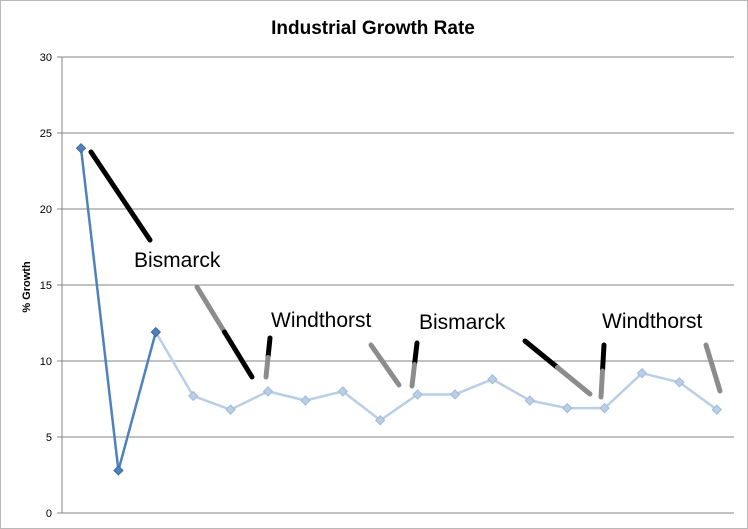 The width and height of the screenshot is (748, 529). Describe the element at coordinates (46, 362) in the screenshot. I see `y-tick-label: 10` at that location.